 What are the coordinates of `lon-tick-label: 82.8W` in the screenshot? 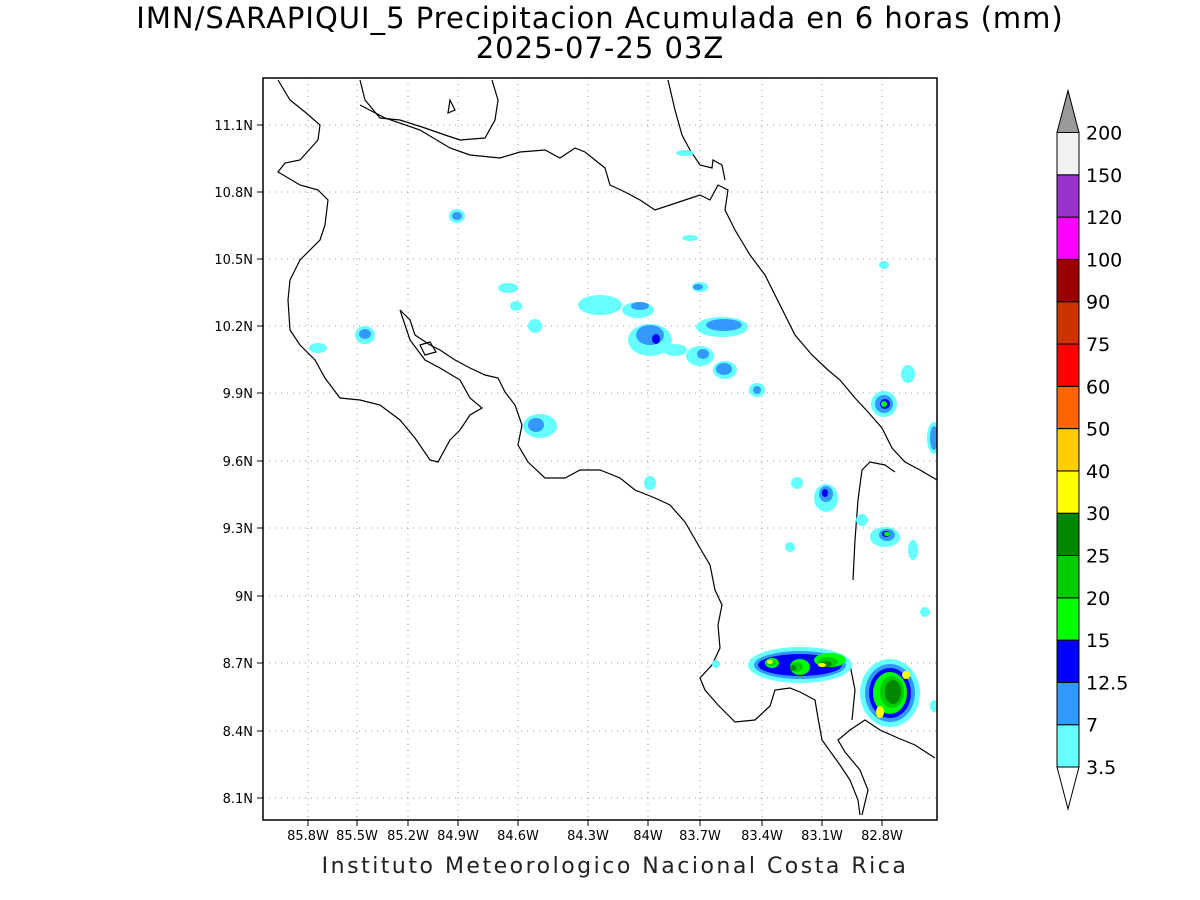 It's located at (882, 836).